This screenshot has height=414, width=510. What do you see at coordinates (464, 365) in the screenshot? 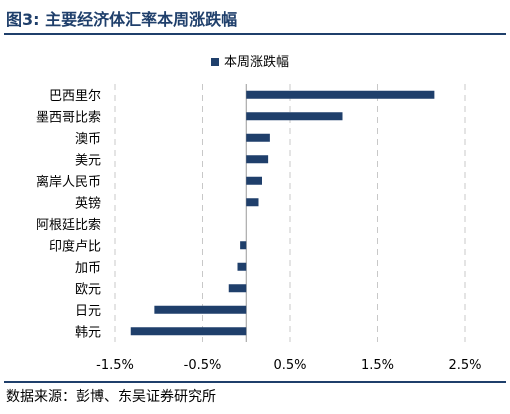
I see `tick-label: 2.5%` at bounding box center [464, 365].